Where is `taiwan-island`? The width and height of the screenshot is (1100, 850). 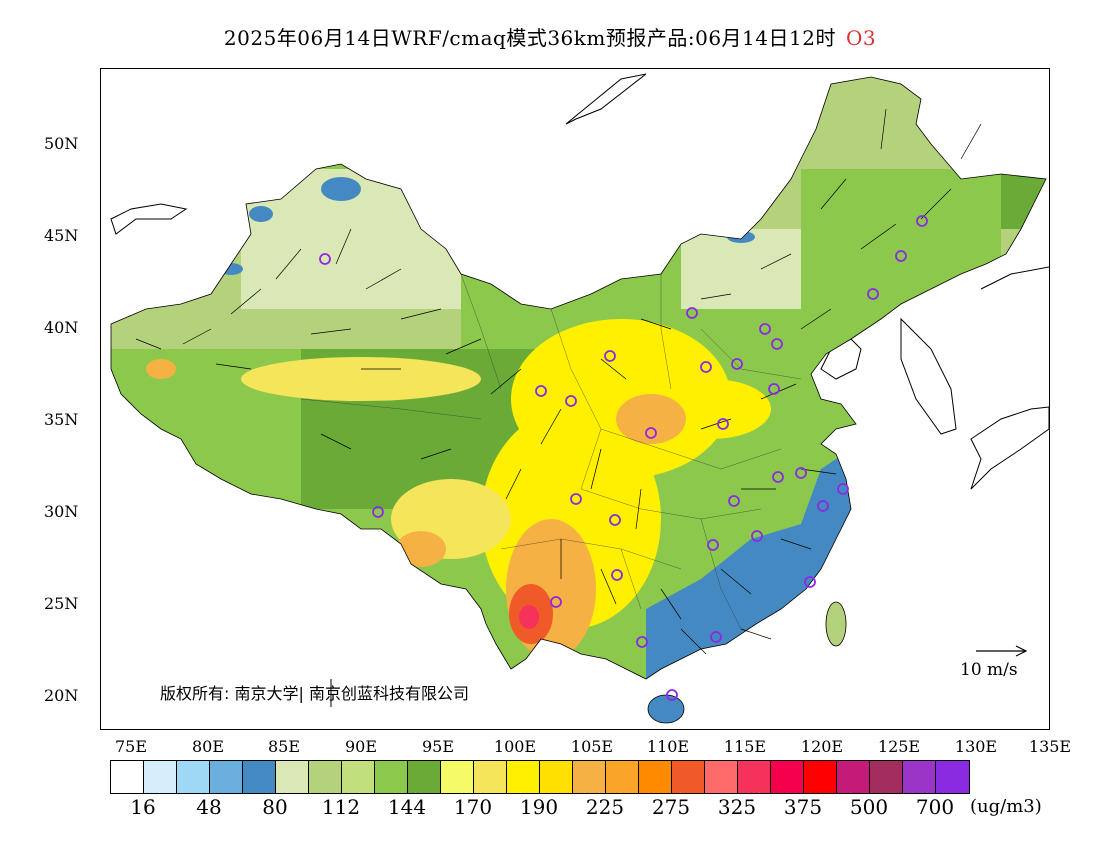 taiwan-island is located at coordinates (836, 624).